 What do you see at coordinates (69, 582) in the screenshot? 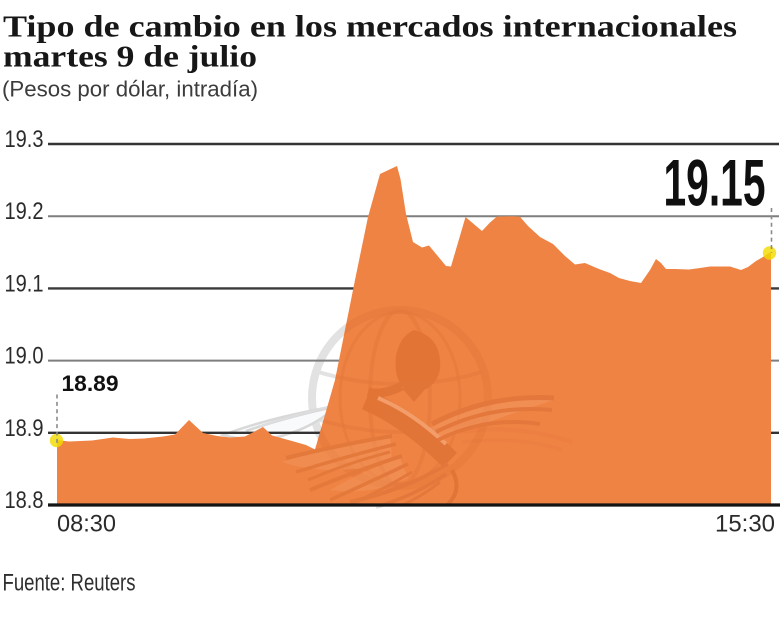
I see `svg-text: Fuente: Reuters` at bounding box center [69, 582].